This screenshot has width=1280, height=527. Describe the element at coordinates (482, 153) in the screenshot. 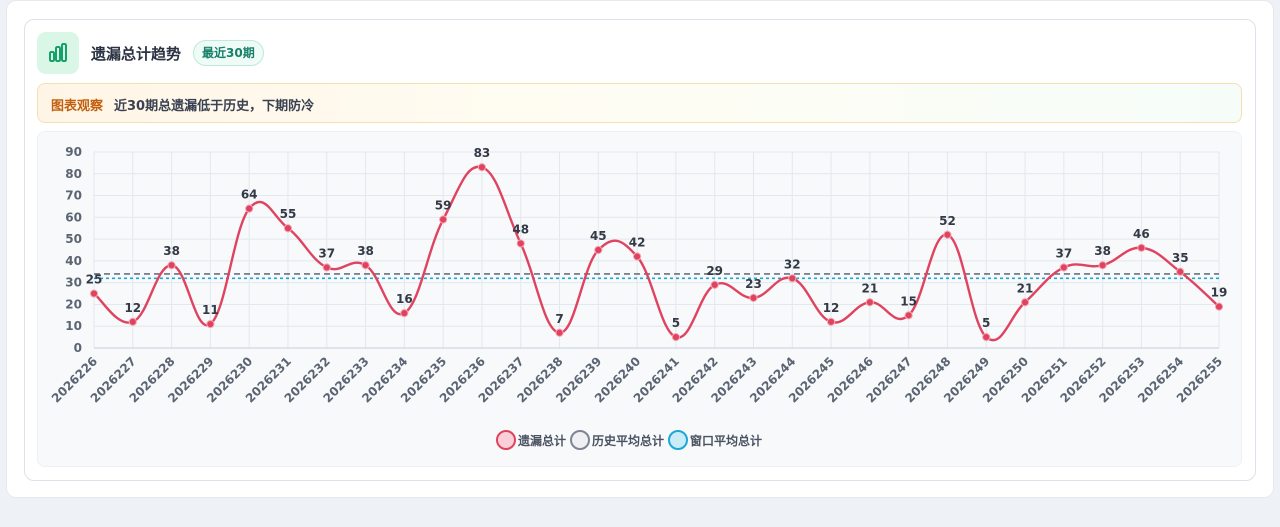

I see `data-label: 83` at that location.